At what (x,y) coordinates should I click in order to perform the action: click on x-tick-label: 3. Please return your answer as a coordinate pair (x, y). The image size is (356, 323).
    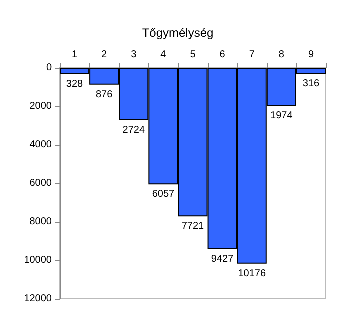
    Looking at the image, I should click on (134, 55).